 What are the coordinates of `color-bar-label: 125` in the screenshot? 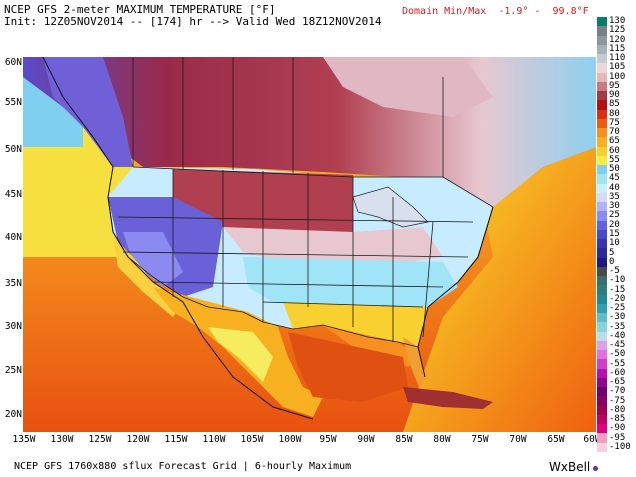 It's located at (617, 30).